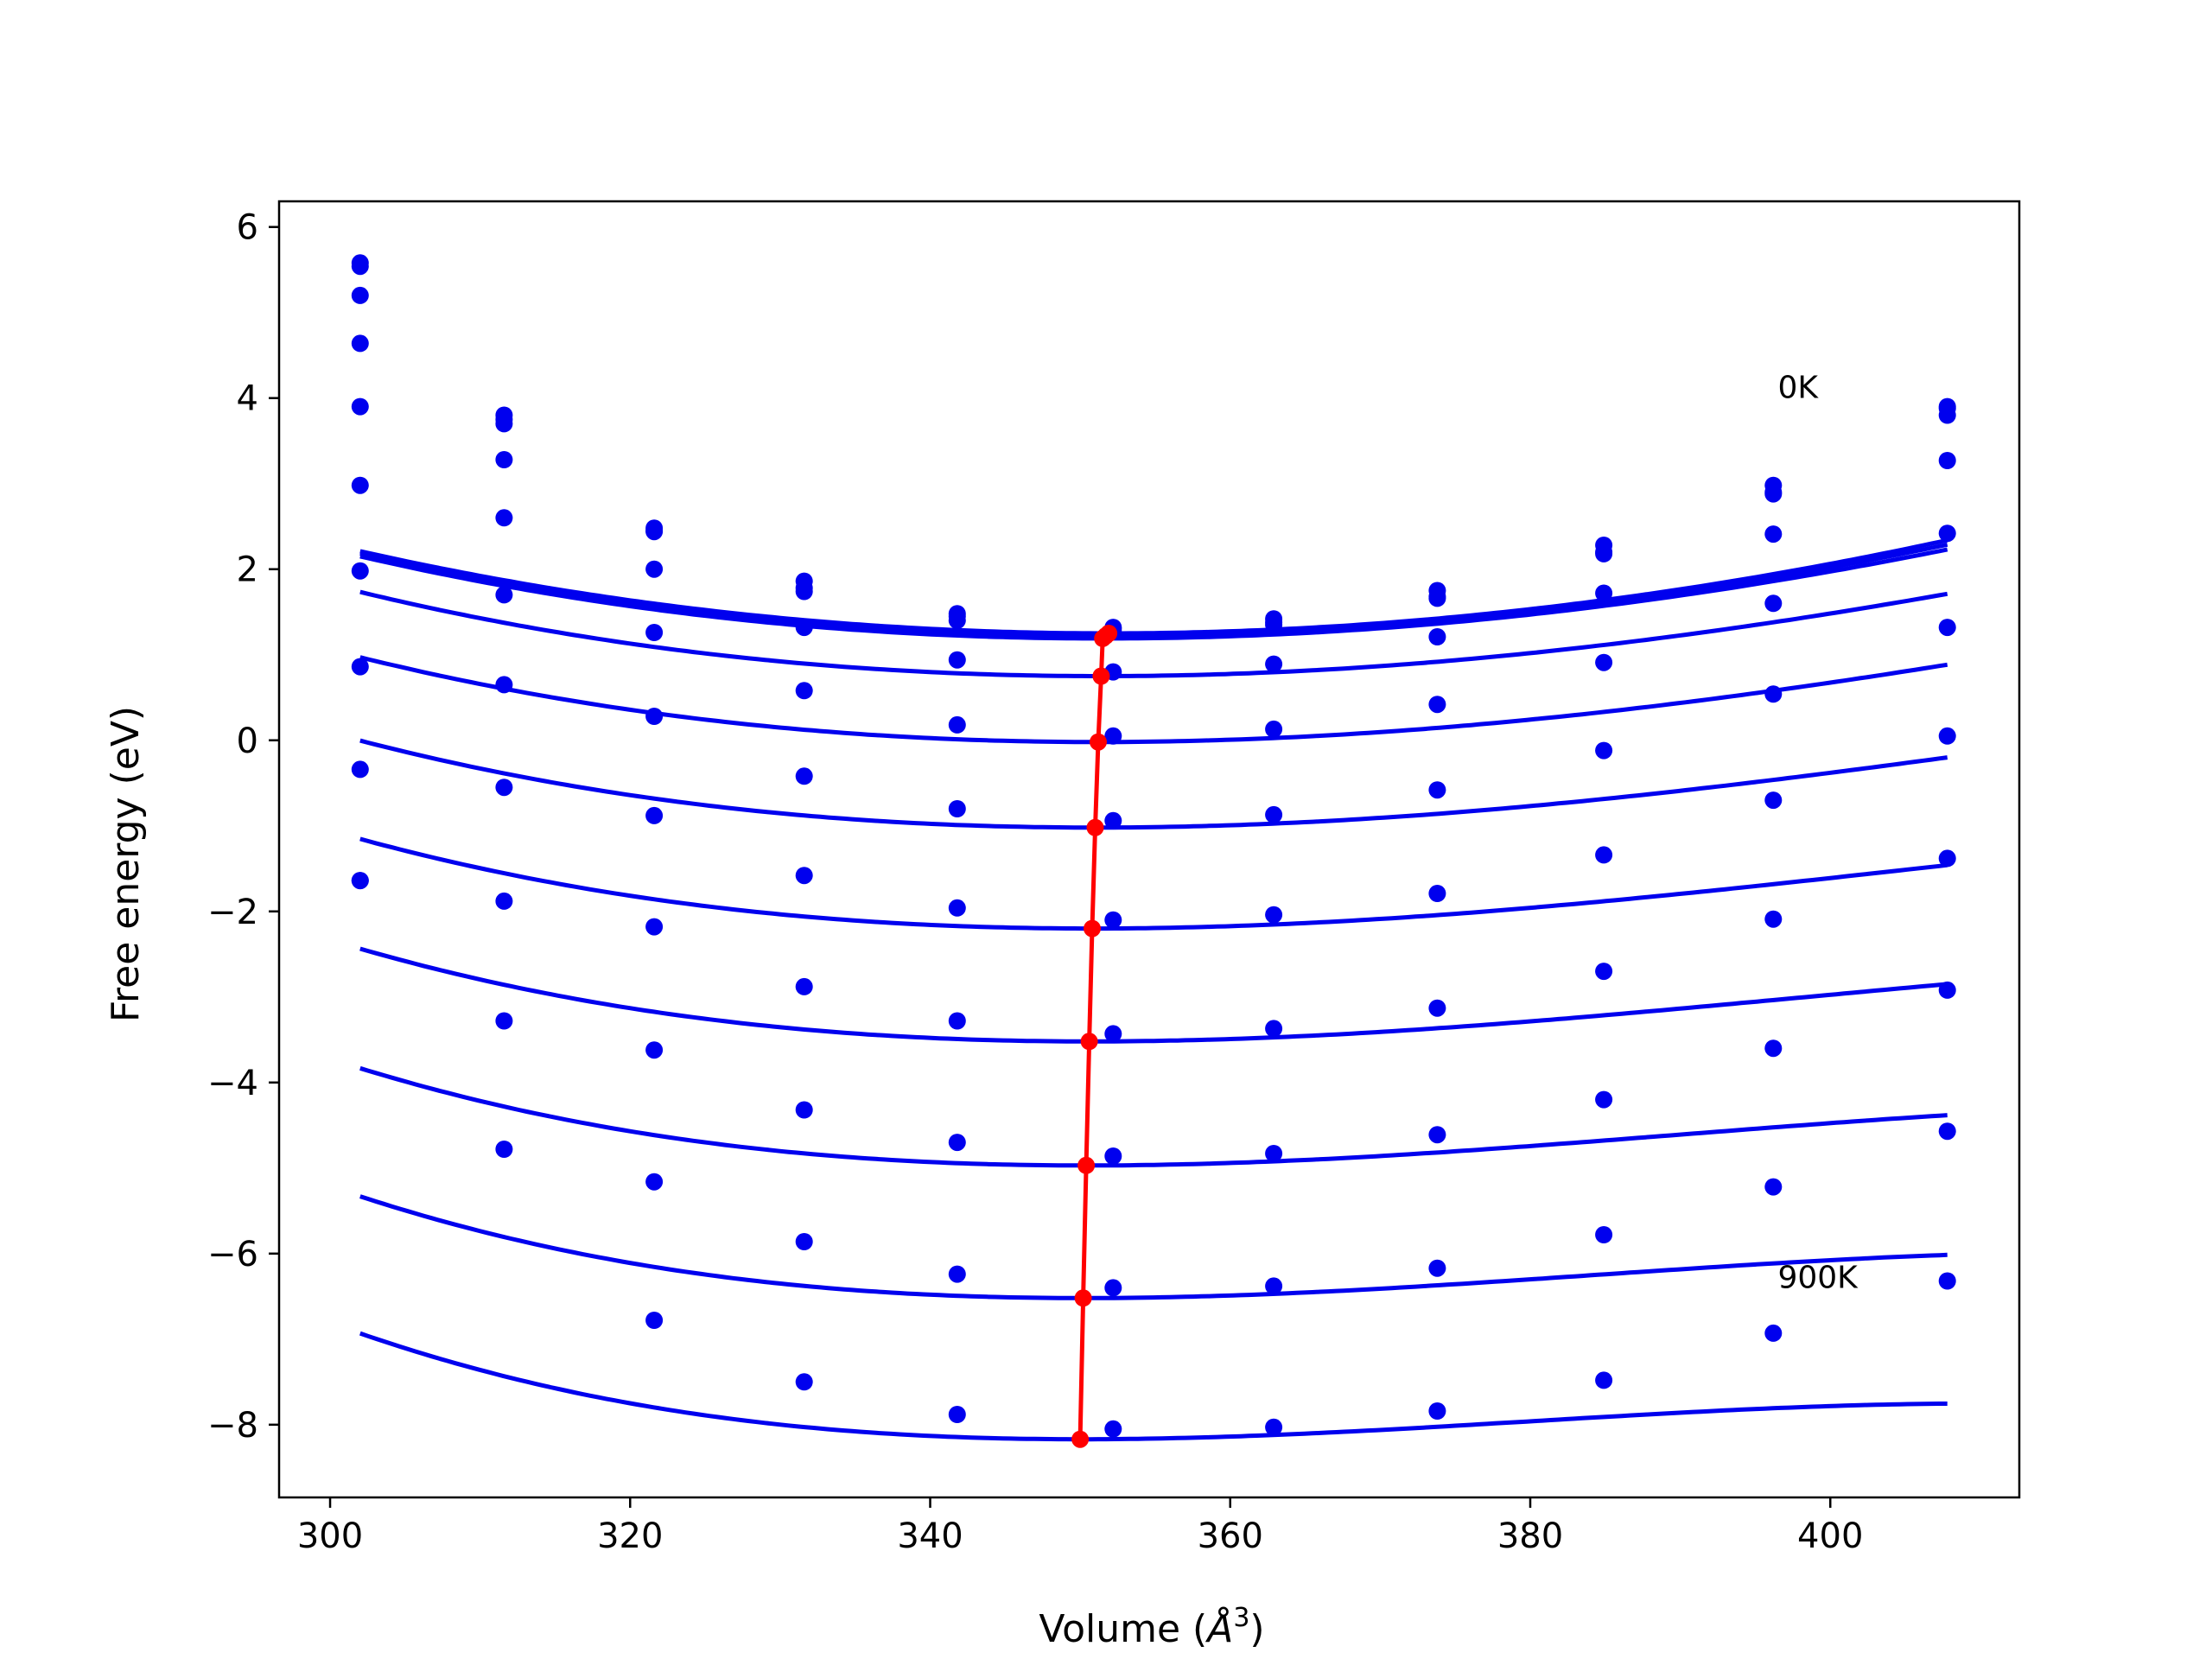 The height and width of the screenshot is (1659, 2212). Describe the element at coordinates (232, 1083) in the screenshot. I see `y-tick-label--4: −4` at that location.